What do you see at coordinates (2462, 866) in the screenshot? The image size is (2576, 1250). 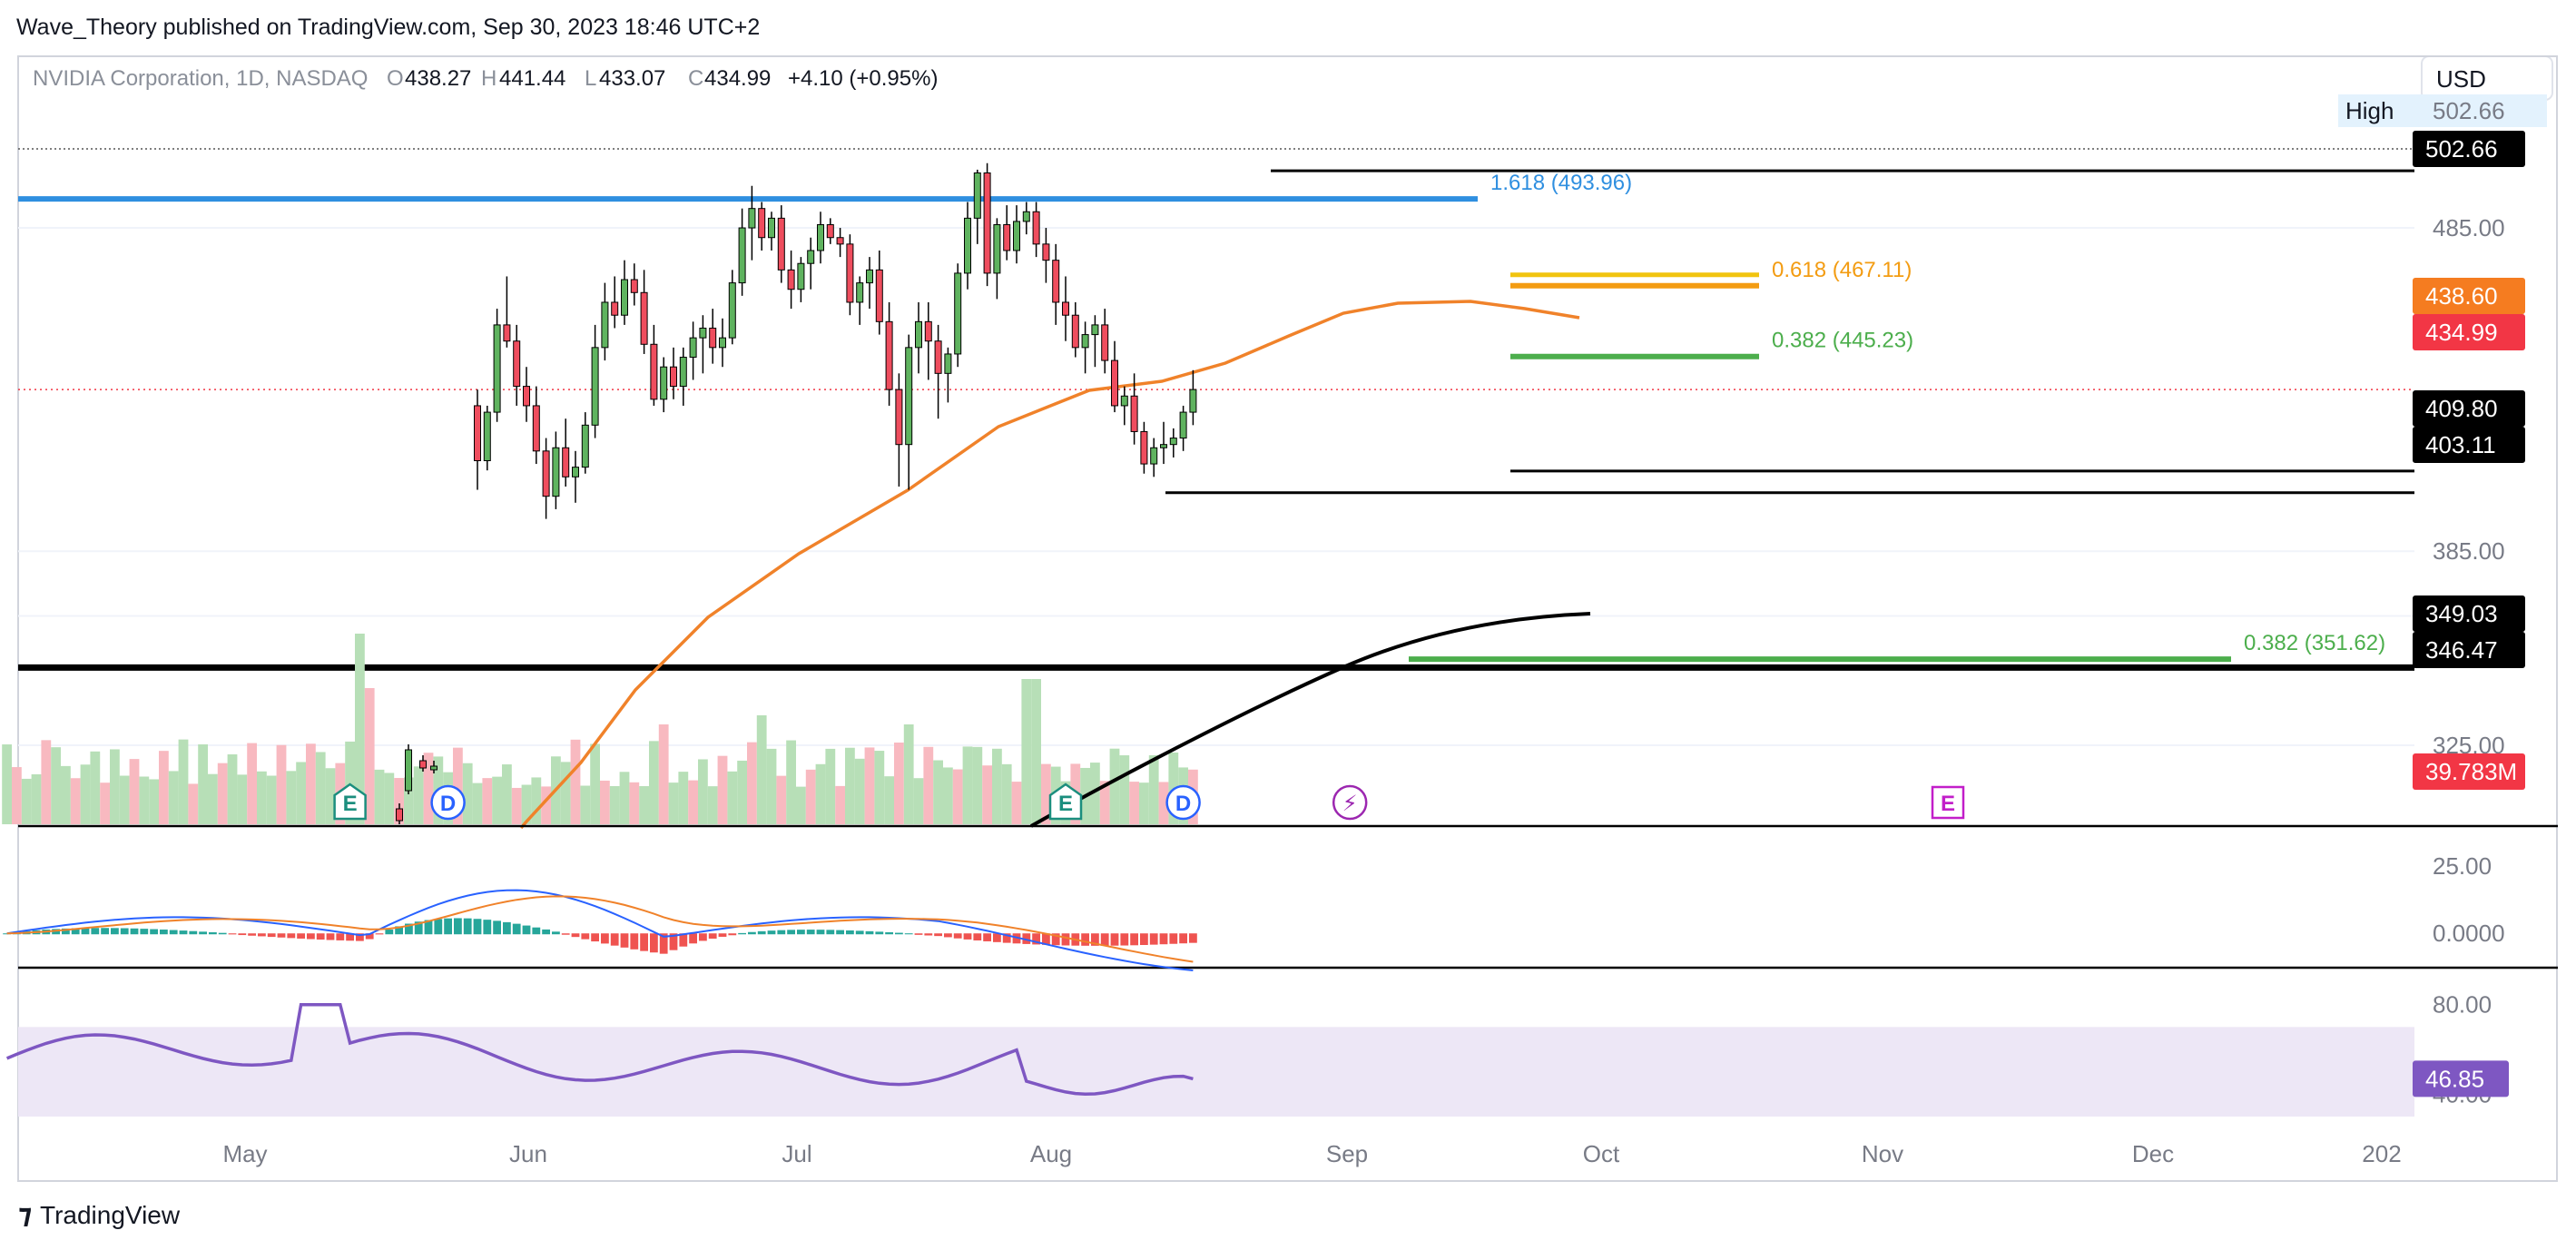 I see `macd-axis-tick: 25.00` at bounding box center [2462, 866].